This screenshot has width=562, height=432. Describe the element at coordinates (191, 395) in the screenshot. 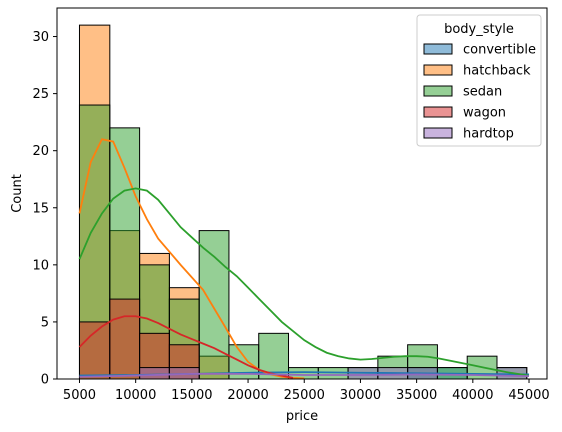

I see `x-tick-label: 15000` at that location.